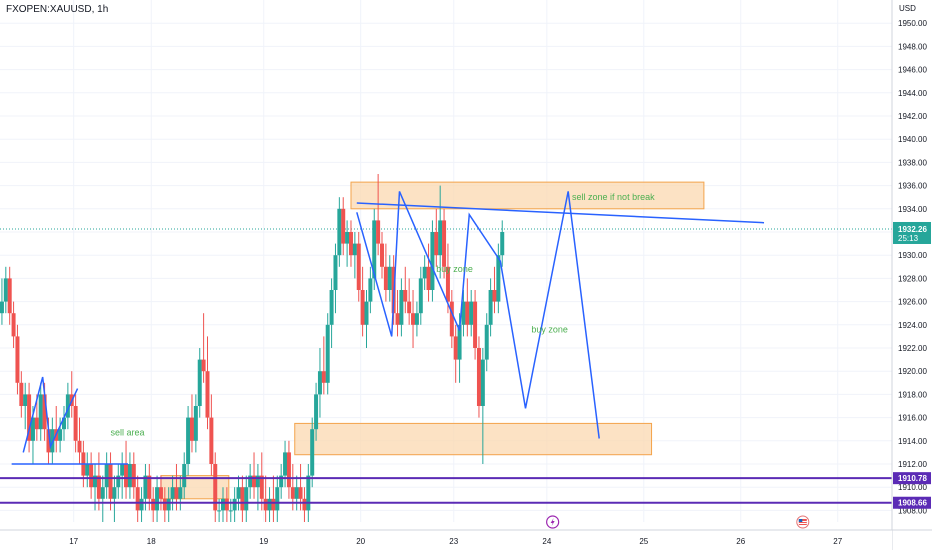  I want to click on y-tick-label: 1912.00, so click(912, 464).